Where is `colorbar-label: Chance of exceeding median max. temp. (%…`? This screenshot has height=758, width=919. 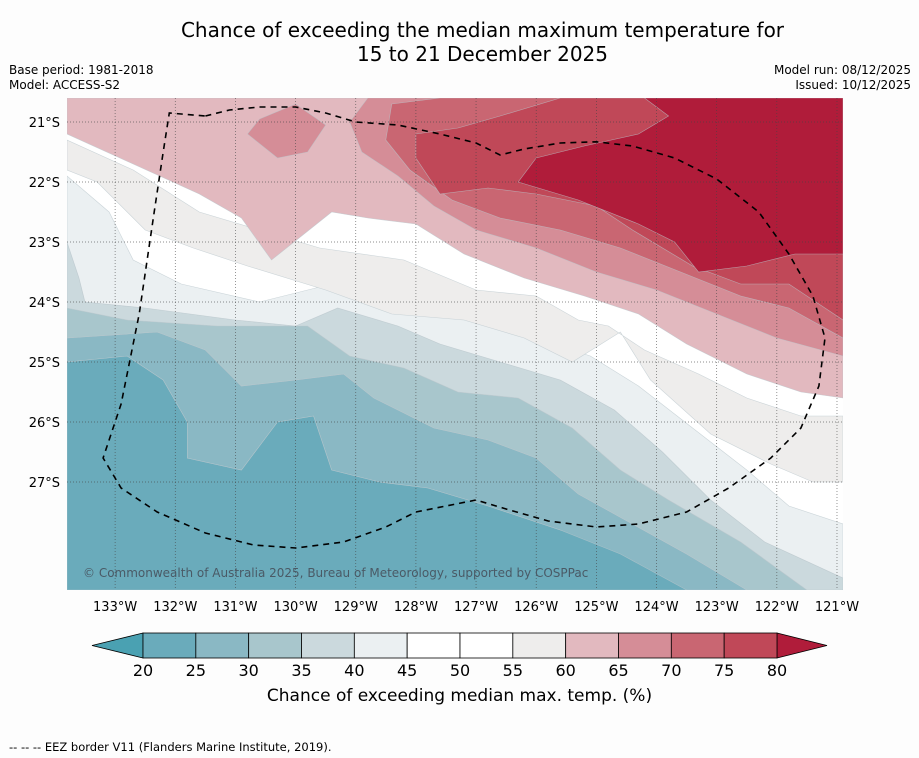 colorbar-label: Chance of exceeding median max. temp. (%… is located at coordinates (459, 696).